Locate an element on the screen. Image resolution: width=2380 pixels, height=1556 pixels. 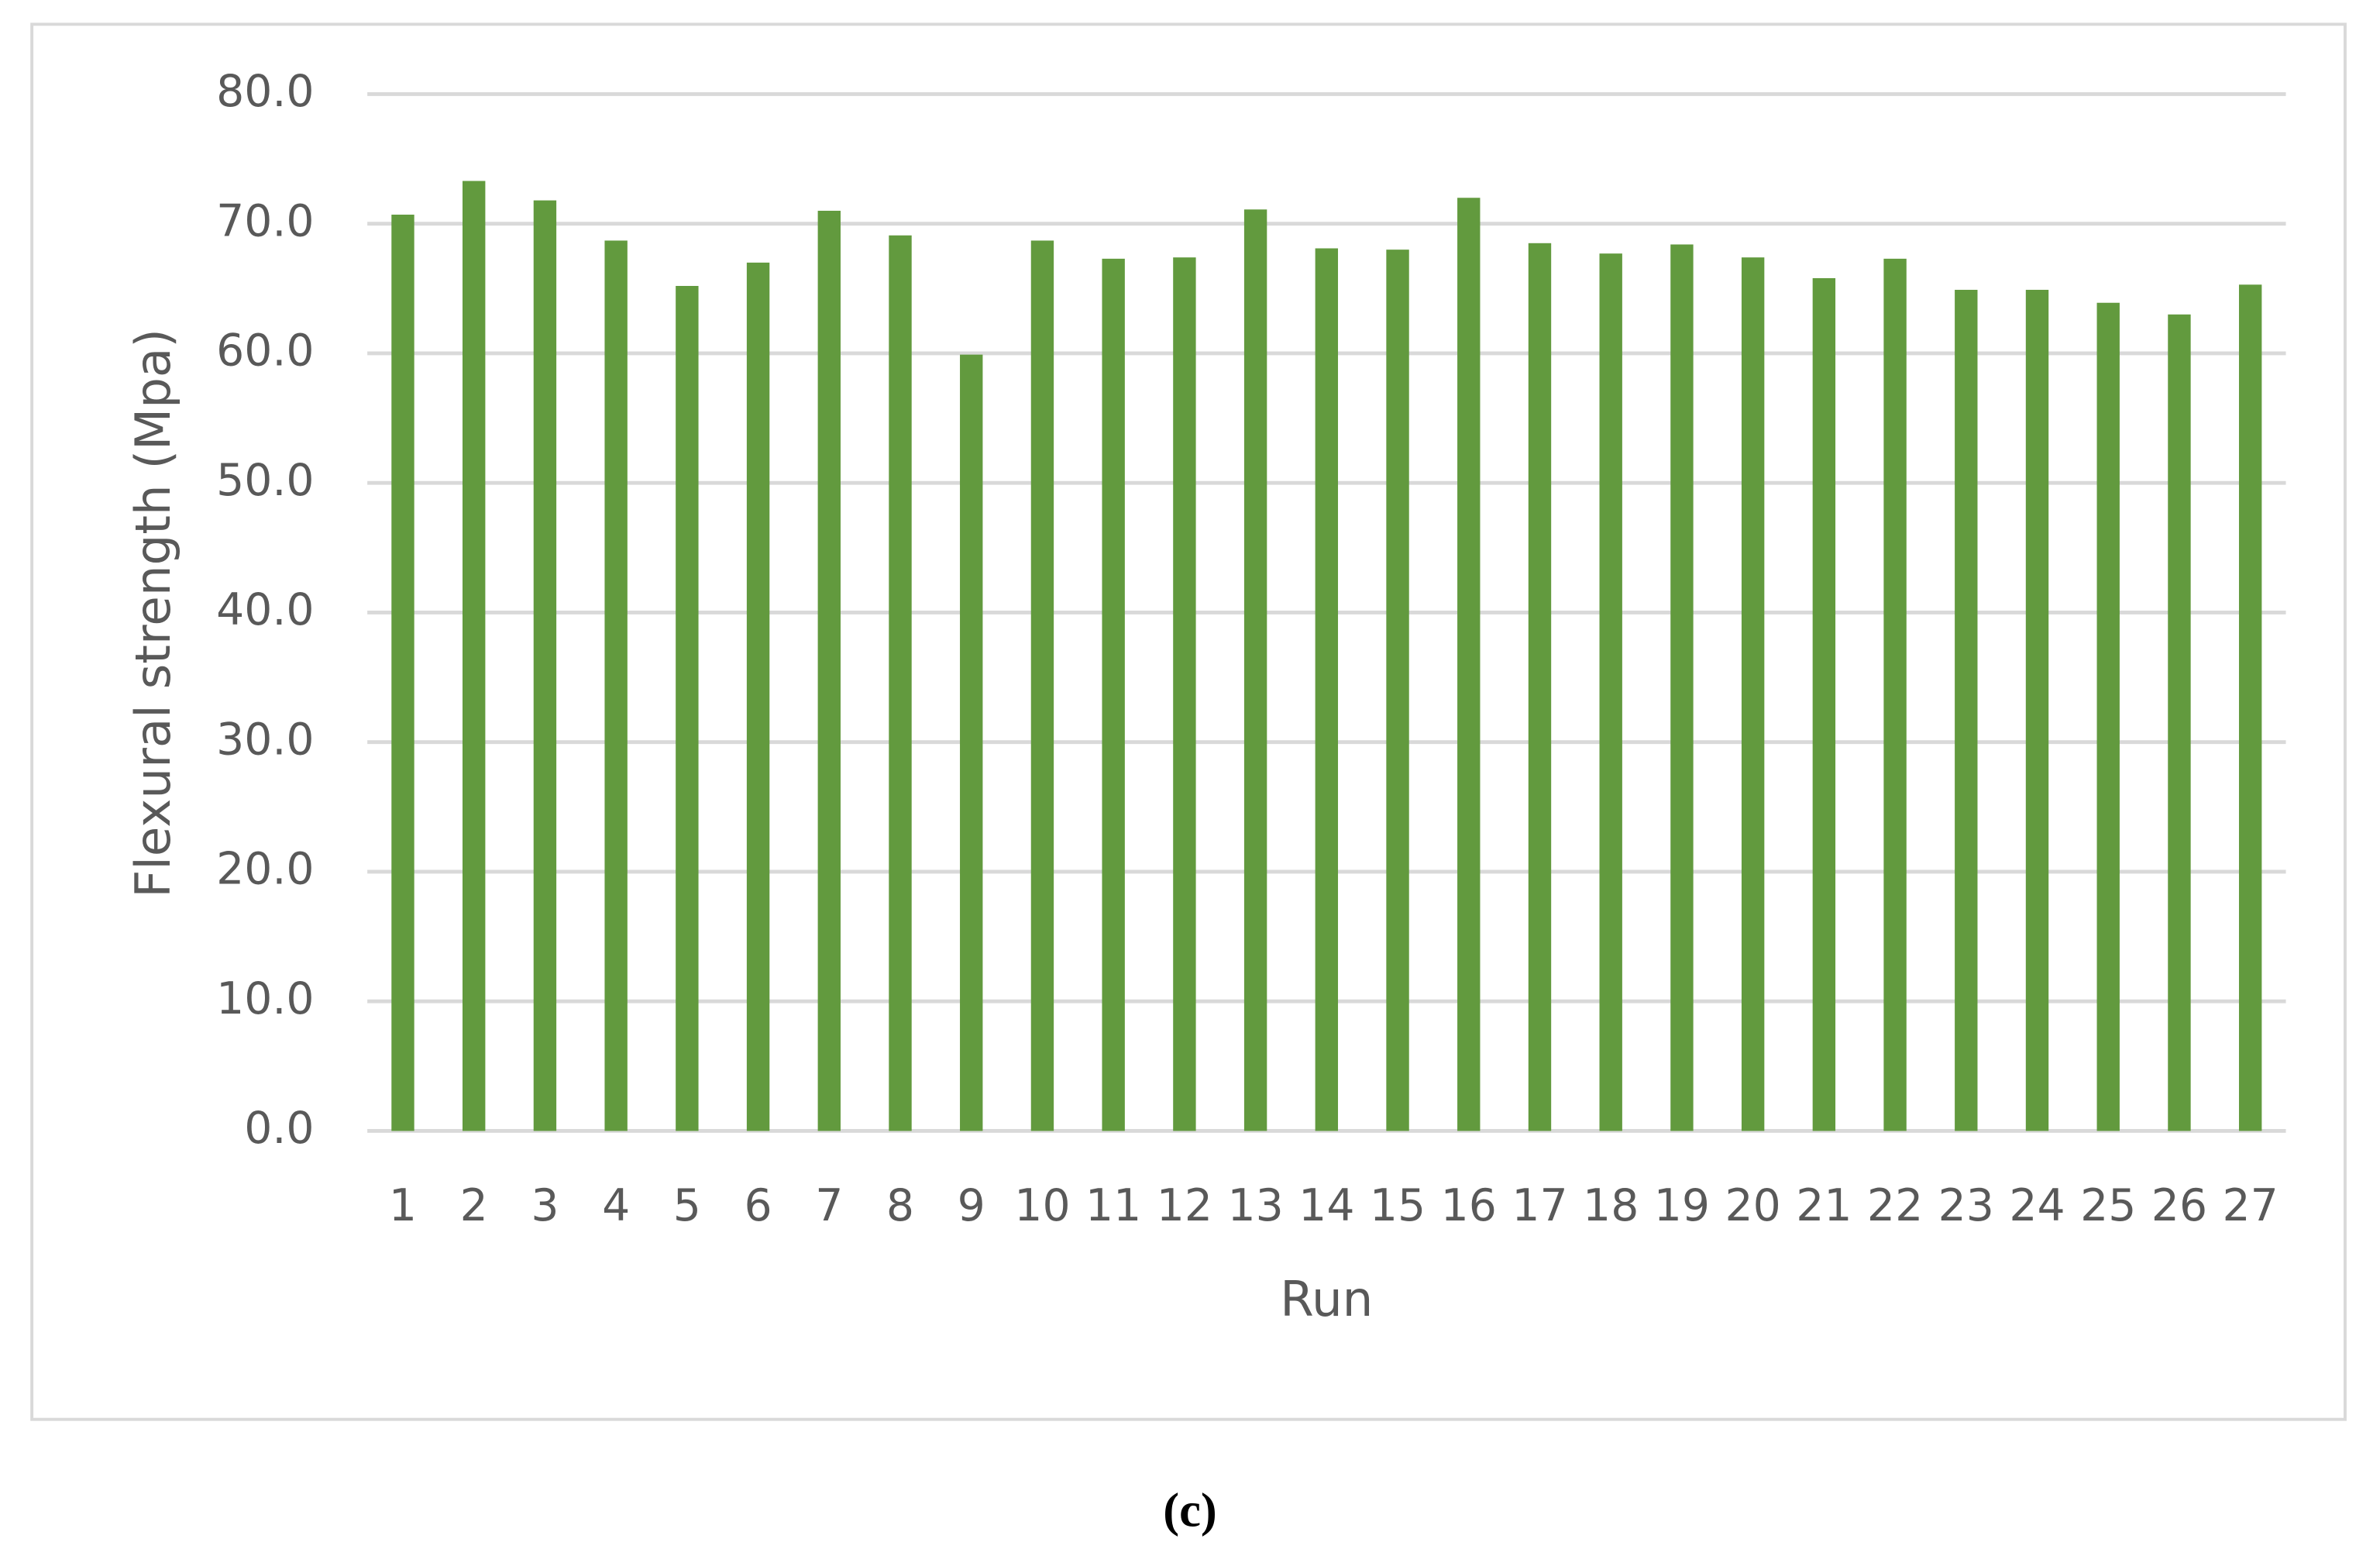
y-tick-label: 40.0 is located at coordinates (265, 610).